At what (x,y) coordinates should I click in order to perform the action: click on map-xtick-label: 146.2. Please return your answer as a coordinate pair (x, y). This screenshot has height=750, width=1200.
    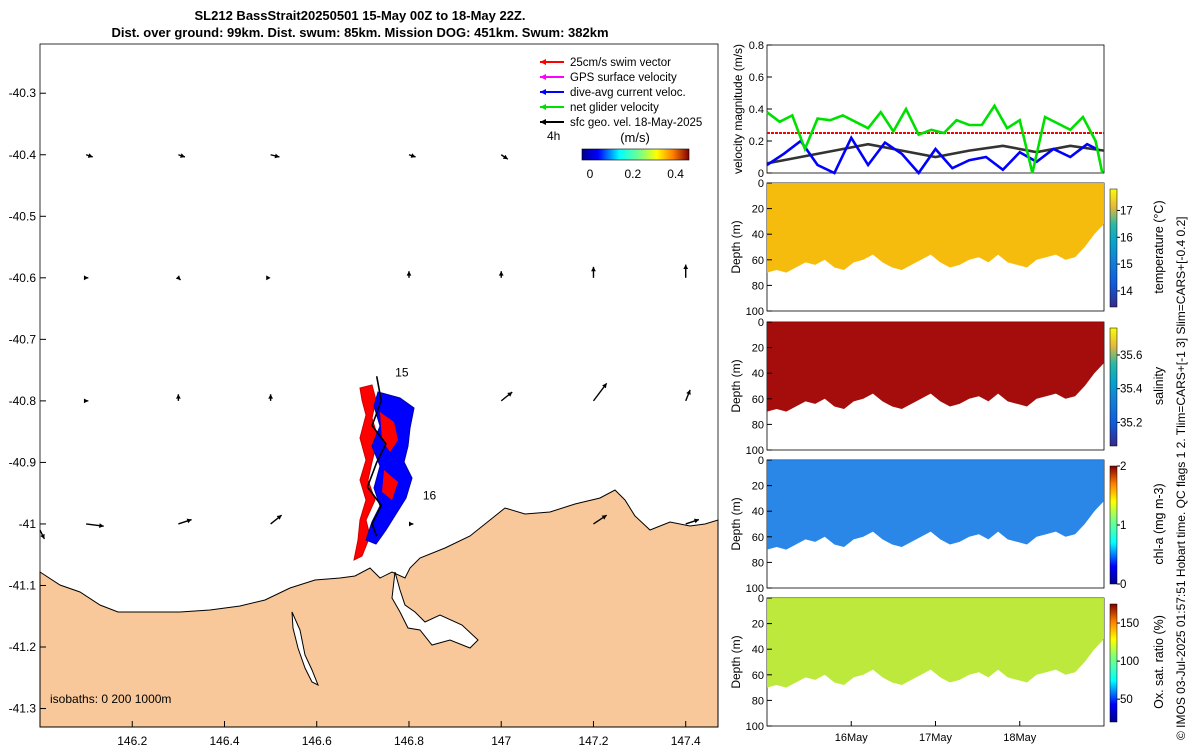
    Looking at the image, I should click on (132, 741).